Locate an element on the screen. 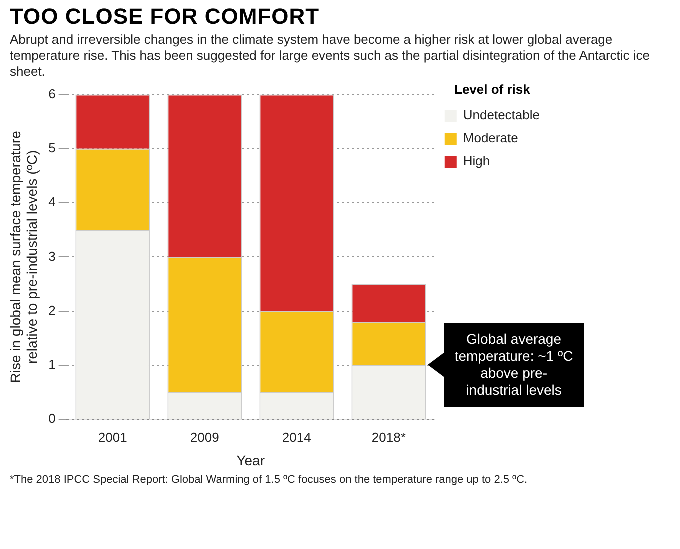 This screenshot has width=680, height=549. y-tick-label: 3 is located at coordinates (52, 256).